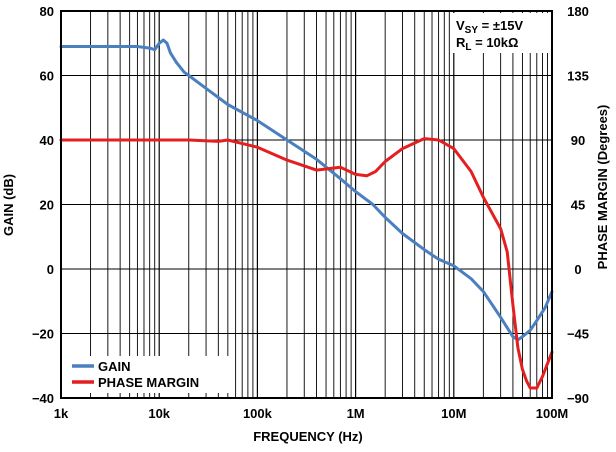 This screenshot has width=616, height=452. What do you see at coordinates (8, 205) in the screenshot?
I see `y-axis-label: GAIN (dB)` at bounding box center [8, 205].